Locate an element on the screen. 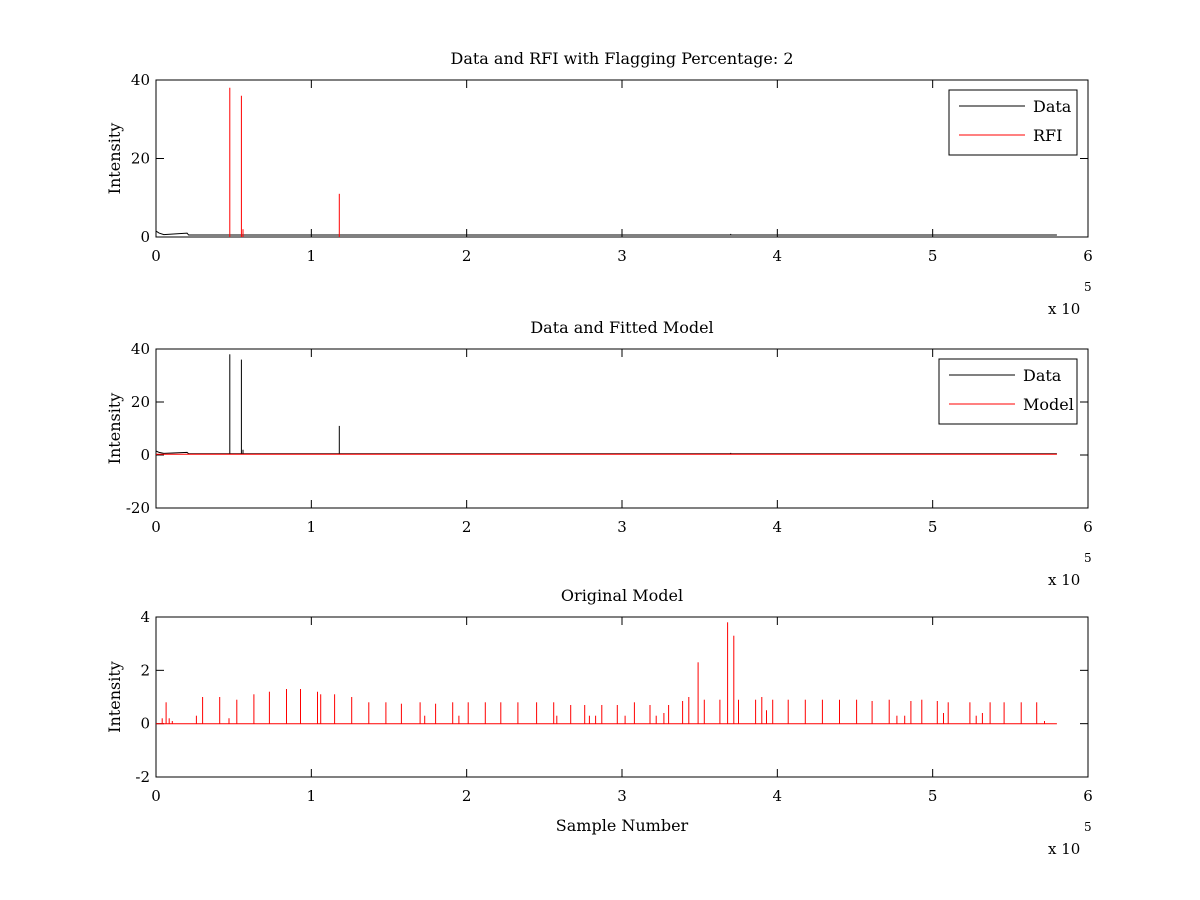 The image size is (1200, 900). legend: Data Model is located at coordinates (1008, 391).